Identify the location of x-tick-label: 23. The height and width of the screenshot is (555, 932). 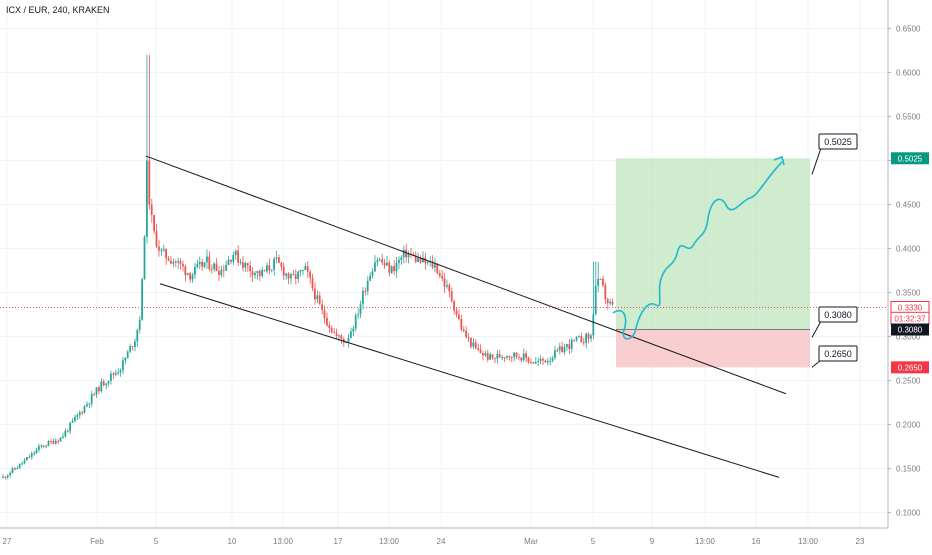
(860, 541).